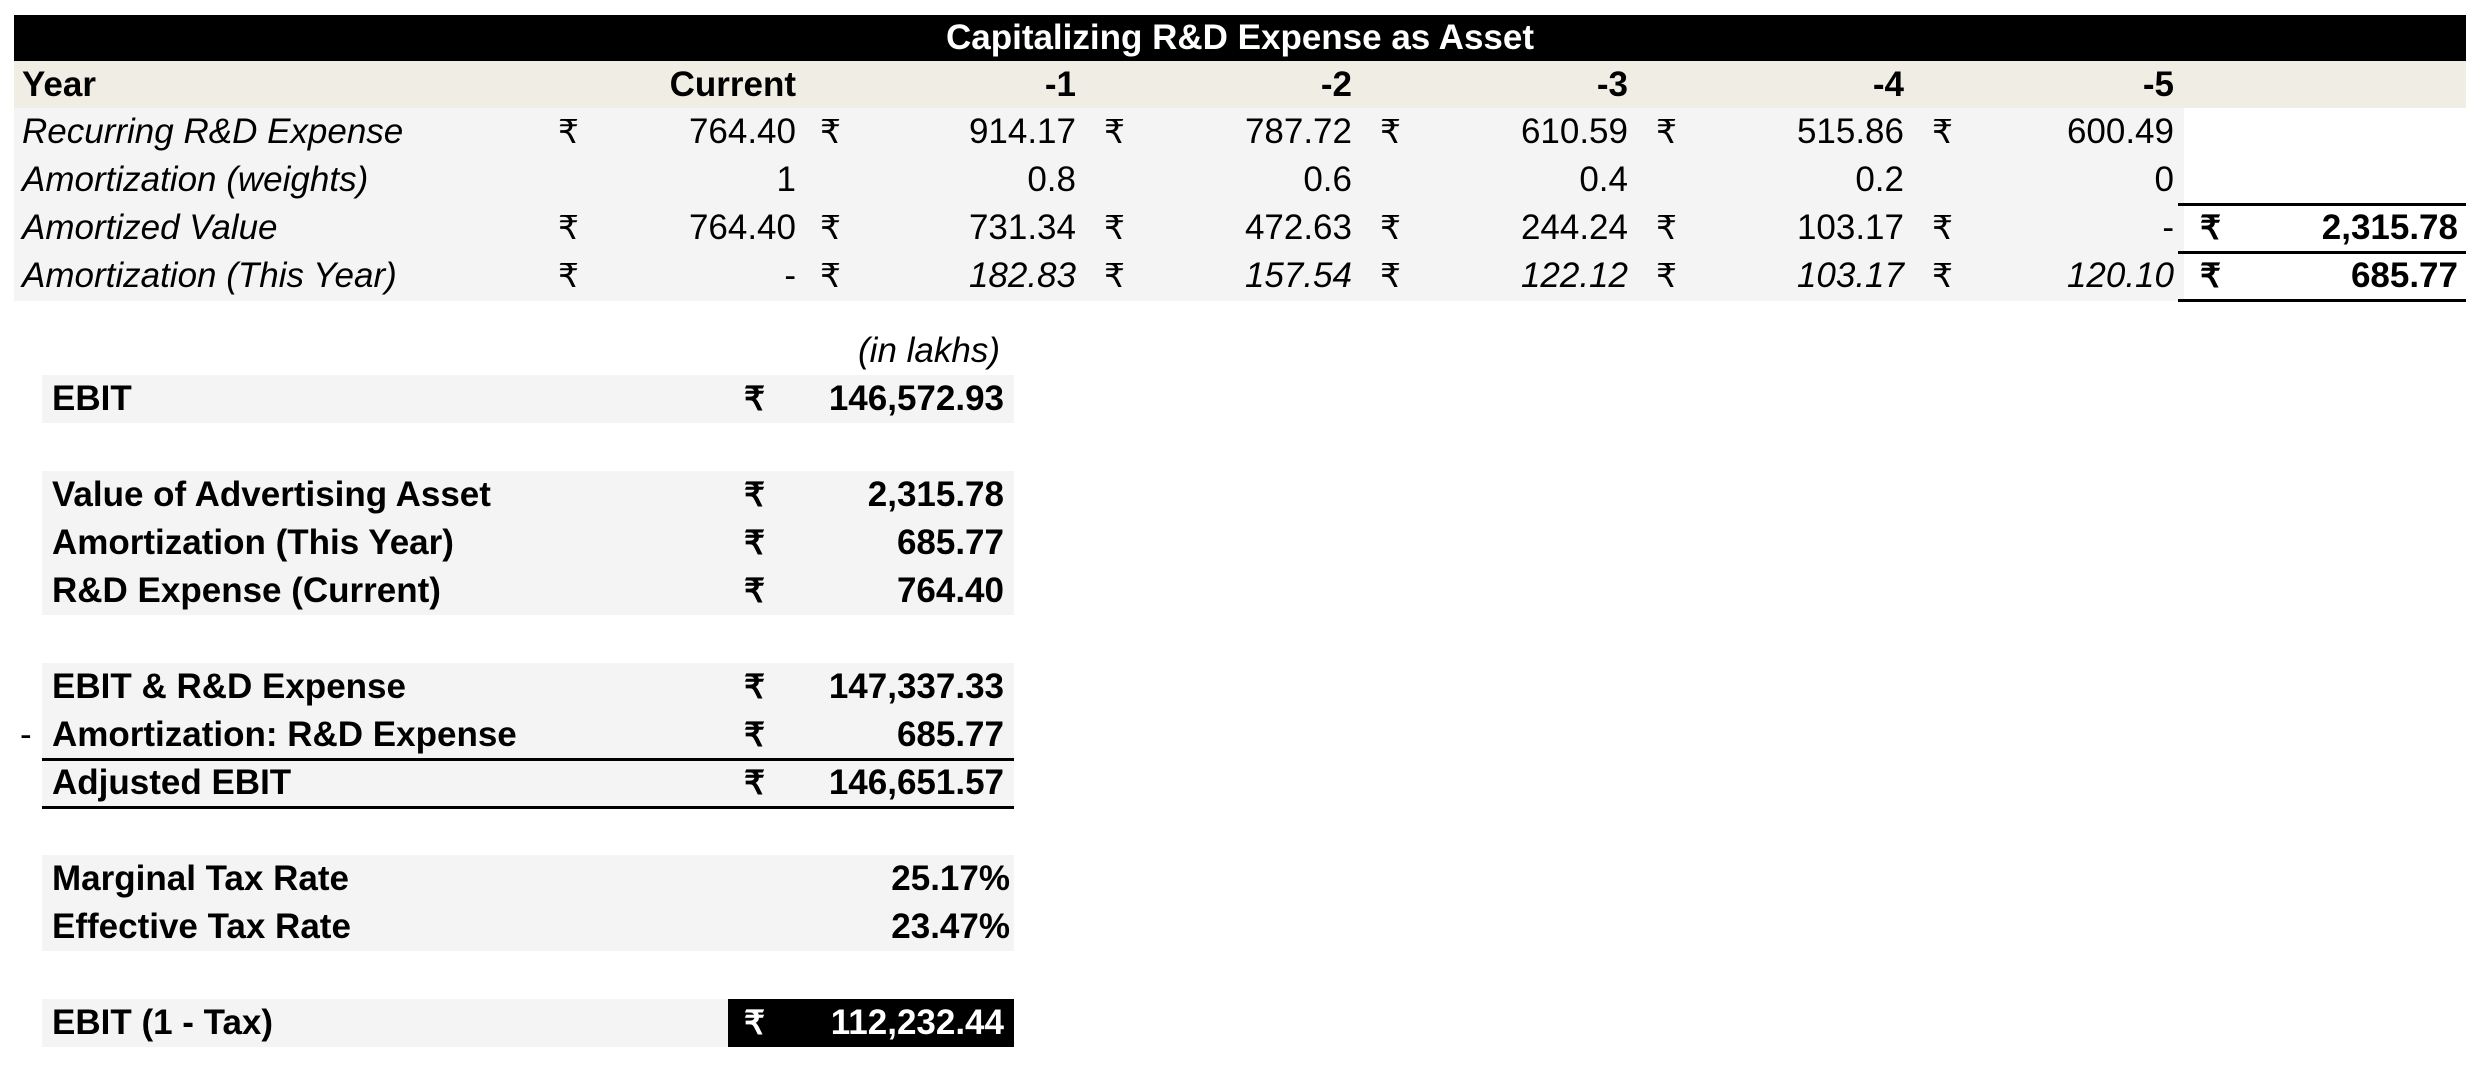 The height and width of the screenshot is (1068, 2480). What do you see at coordinates (1022, 227) in the screenshot?
I see `value-cell: 731.34` at bounding box center [1022, 227].